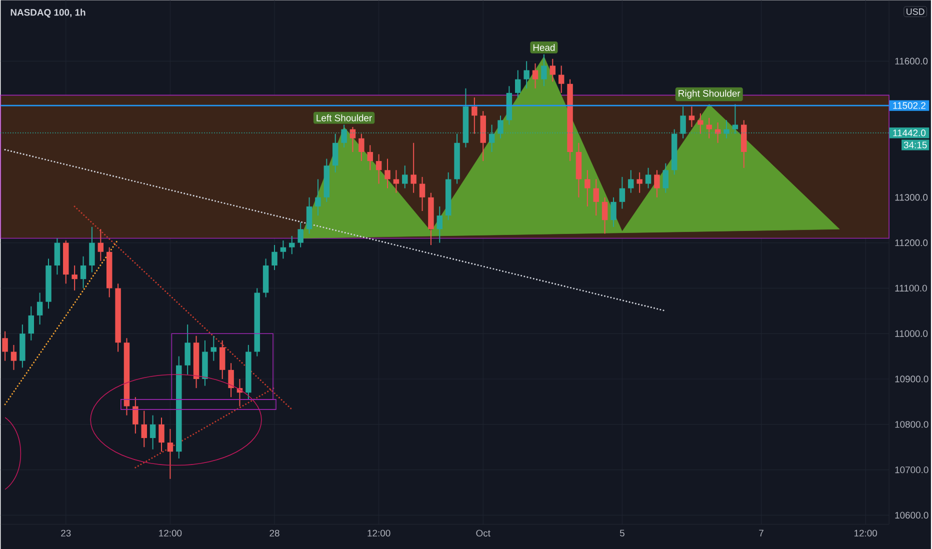  Describe the element at coordinates (915, 144) in the screenshot. I see `text: 34:15` at that location.